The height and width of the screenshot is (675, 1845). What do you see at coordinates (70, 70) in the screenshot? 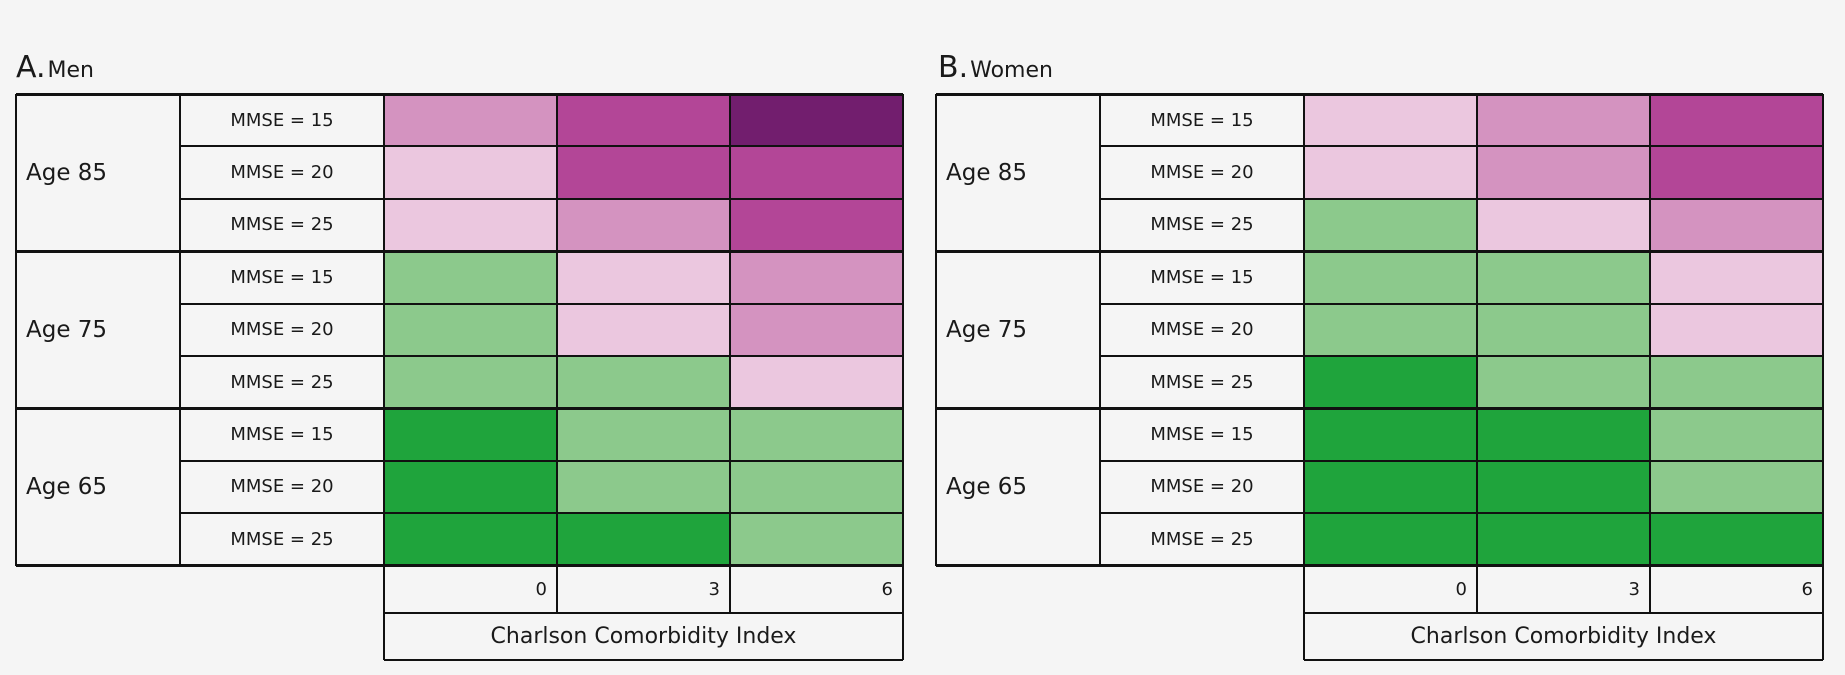
I see `panel-name: Men` at bounding box center [70, 70].